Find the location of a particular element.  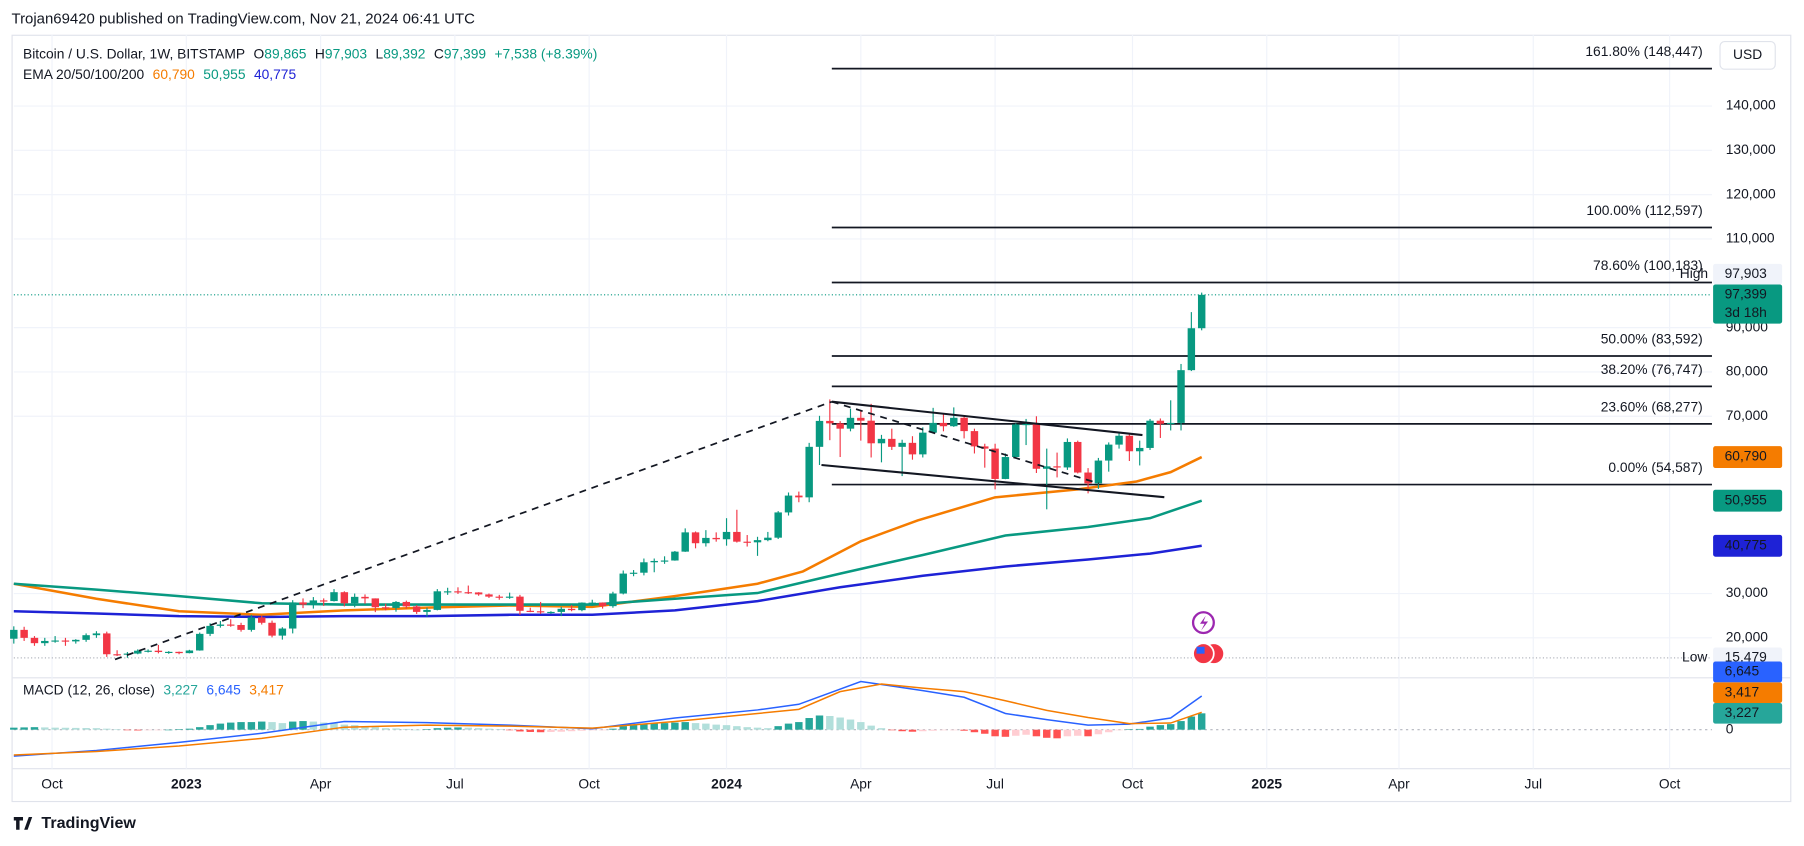

fib-label: 100.00% (112,597) is located at coordinates (1644, 210).